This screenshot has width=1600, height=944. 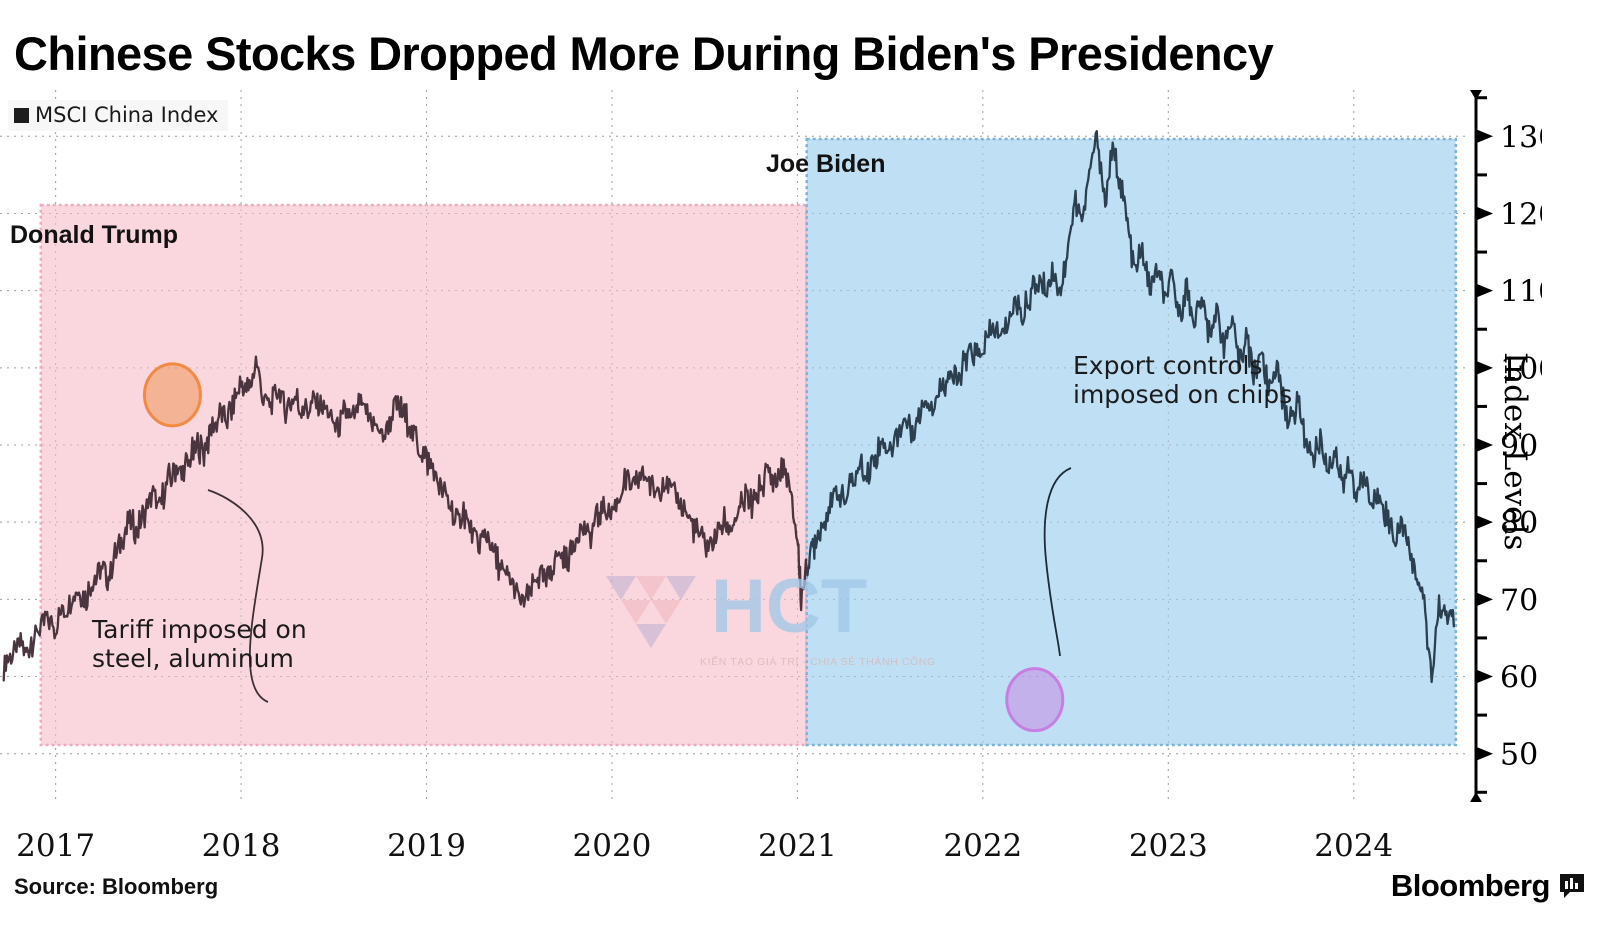 I want to click on y-axis-svg: 50 60 70 80 90 100 110 120 130, so click(x=1506, y=446).